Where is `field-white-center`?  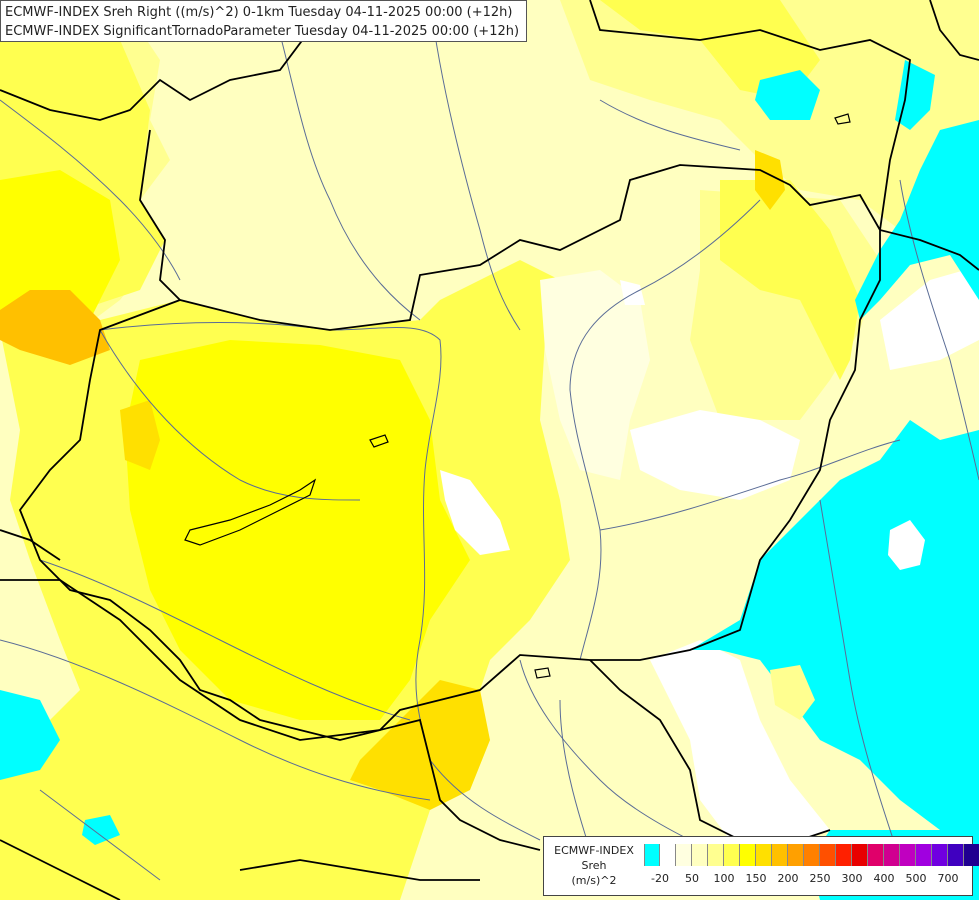 field-white-center is located at coordinates (475, 512).